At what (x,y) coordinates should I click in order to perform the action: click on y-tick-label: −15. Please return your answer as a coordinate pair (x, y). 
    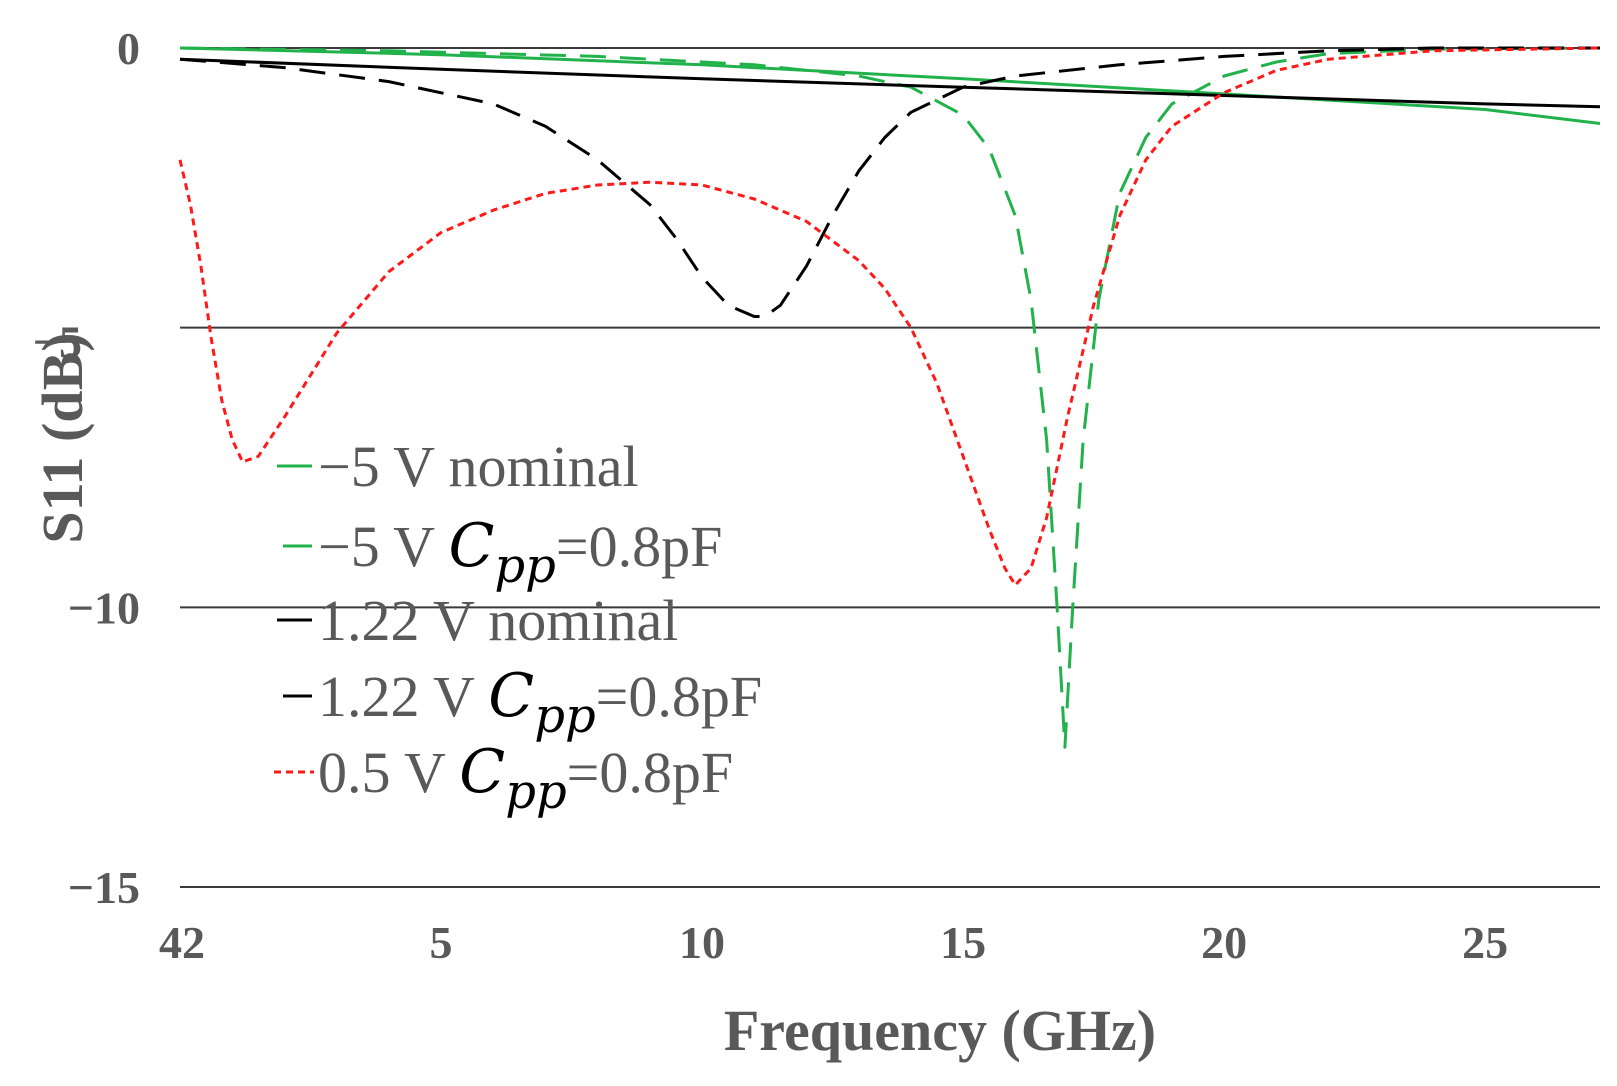
    Looking at the image, I should click on (104, 887).